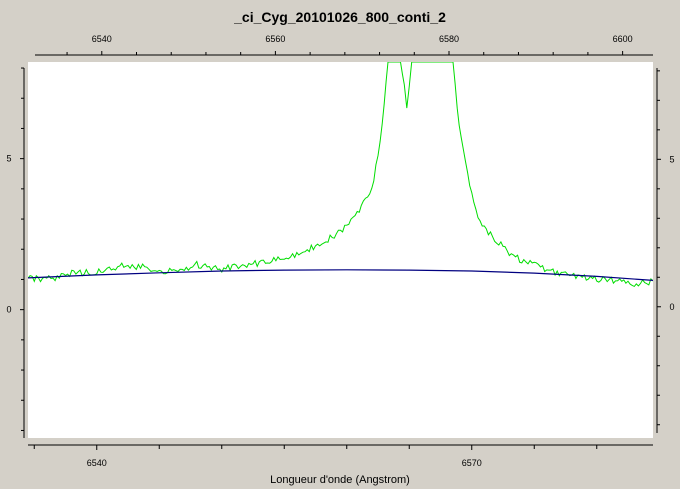 Image resolution: width=680 pixels, height=489 pixels. What do you see at coordinates (623, 39) in the screenshot?
I see `top-tick-label: 6600` at bounding box center [623, 39].